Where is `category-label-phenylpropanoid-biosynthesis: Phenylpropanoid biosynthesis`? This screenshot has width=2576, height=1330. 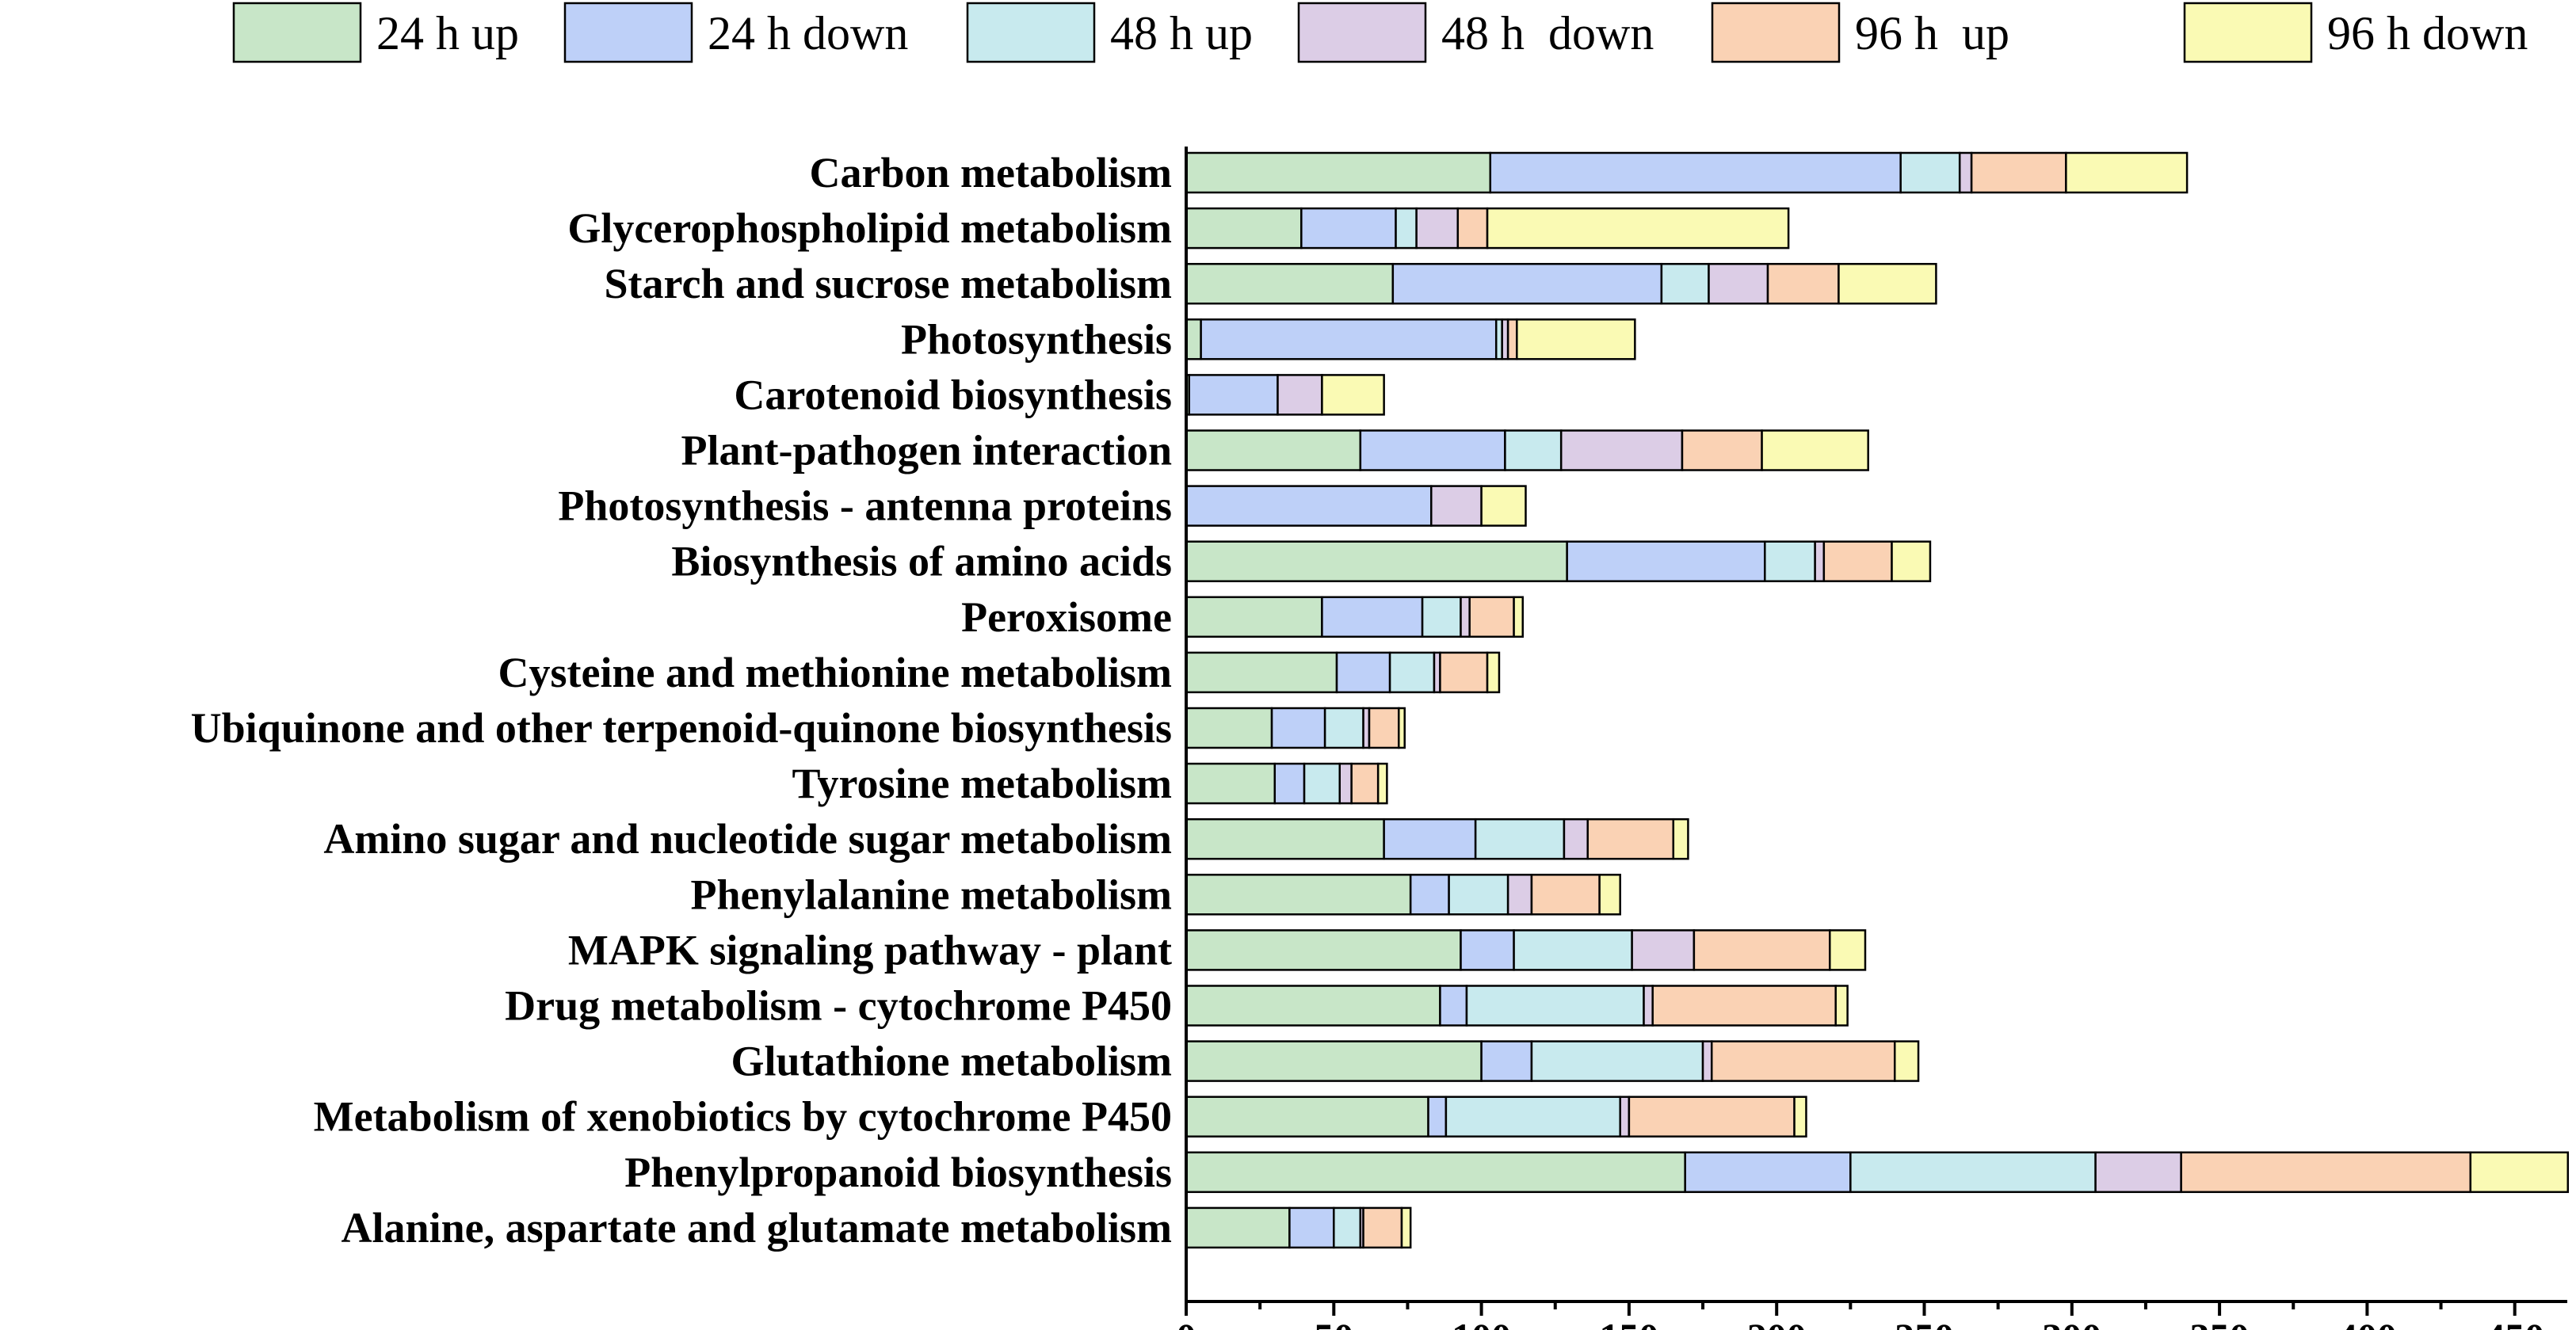
category-label-phenylpropanoid-biosynthesis: Phenylpropanoid biosynthesis is located at coordinates (898, 1172).